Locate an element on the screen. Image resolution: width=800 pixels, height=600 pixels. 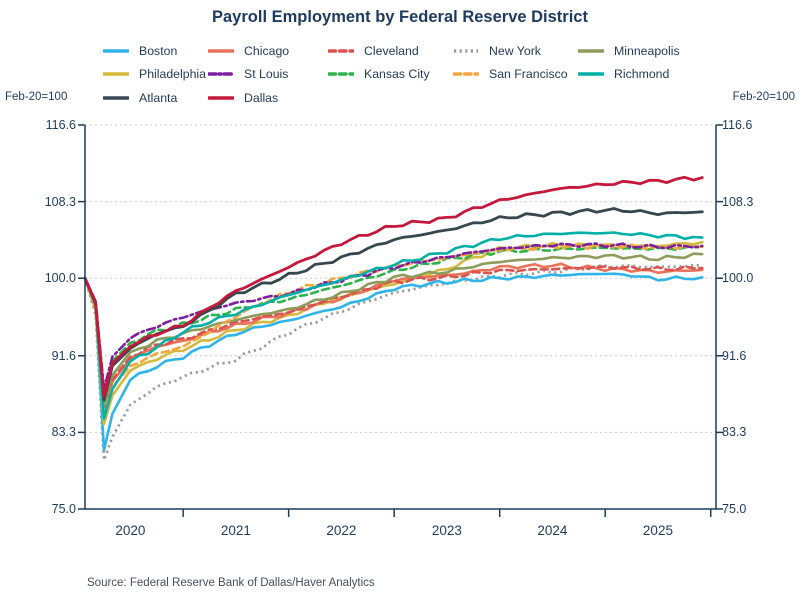
legend-swatch-new-york is located at coordinates (466, 51).